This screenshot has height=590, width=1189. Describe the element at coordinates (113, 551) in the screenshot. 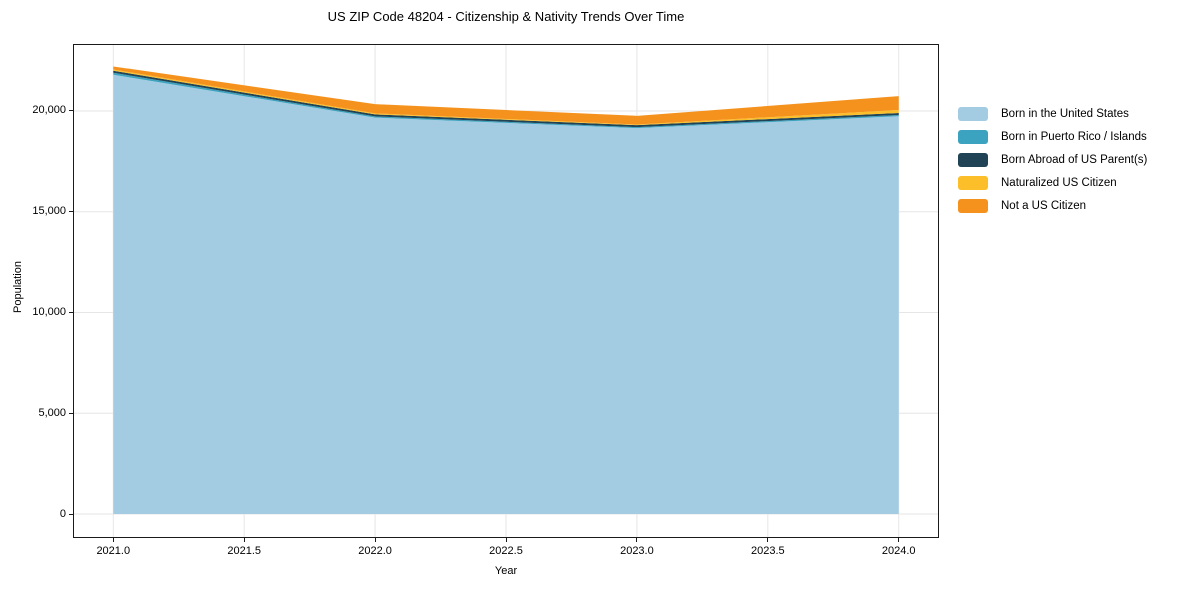

I see `x-tick-label: 2021.0` at that location.